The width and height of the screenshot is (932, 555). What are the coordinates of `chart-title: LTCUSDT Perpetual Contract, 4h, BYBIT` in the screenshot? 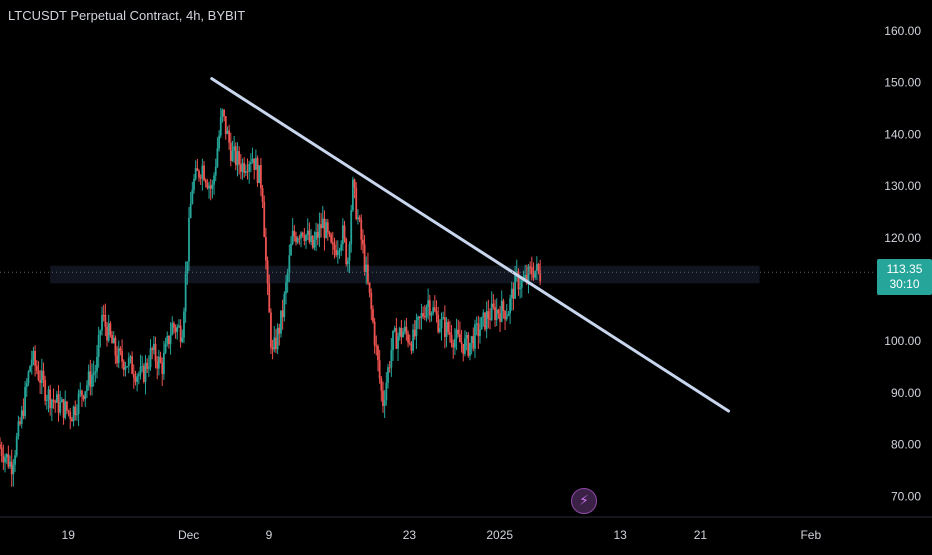 It's located at (127, 15).